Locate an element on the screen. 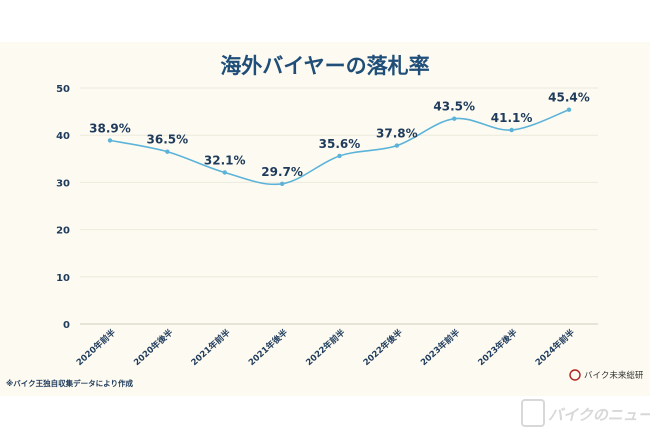  watermark-text: バイクのニュース is located at coordinates (599, 415).